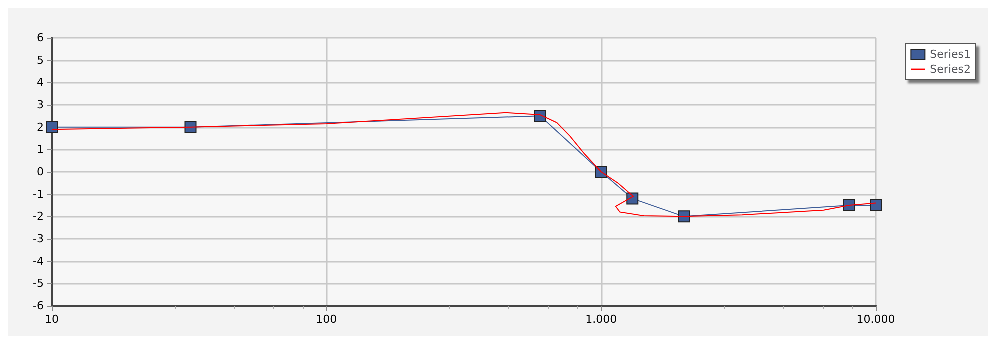 The height and width of the screenshot is (344, 996). Describe the element at coordinates (38, 261) in the screenshot. I see `y-tick-label: -4` at that location.